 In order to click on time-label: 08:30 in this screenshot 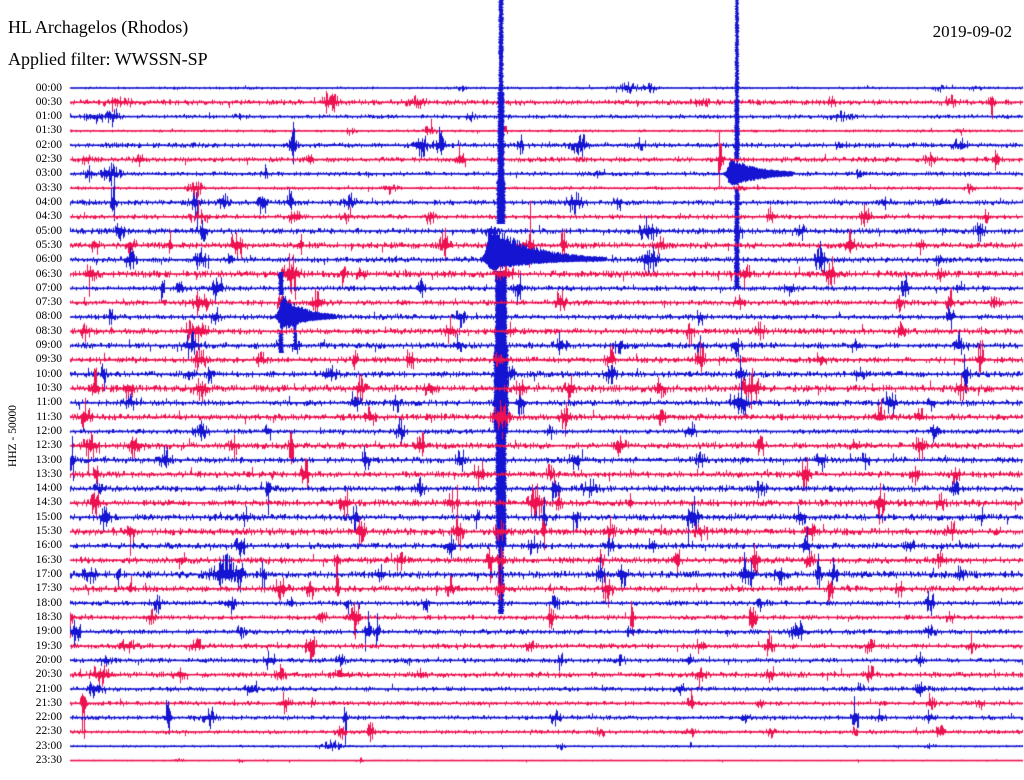, I will do `click(48, 330)`.